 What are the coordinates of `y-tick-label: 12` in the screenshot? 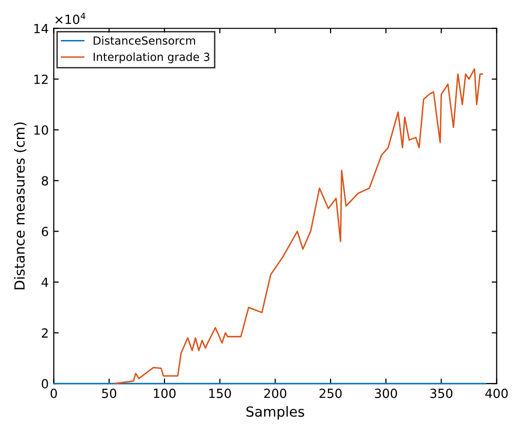 It's located at (41, 79).